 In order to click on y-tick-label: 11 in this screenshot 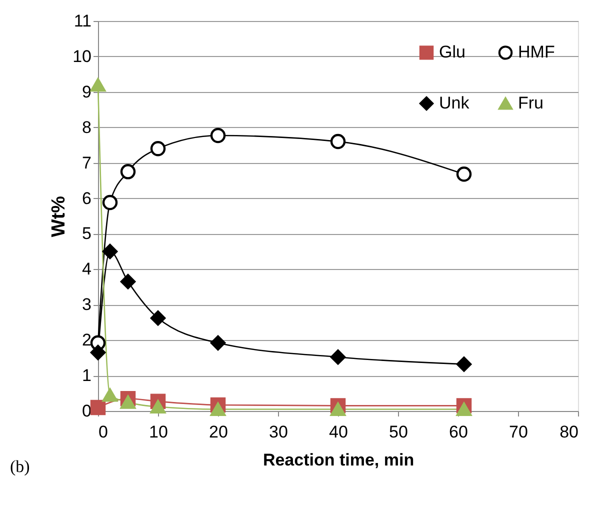, I will do `click(83, 21)`.